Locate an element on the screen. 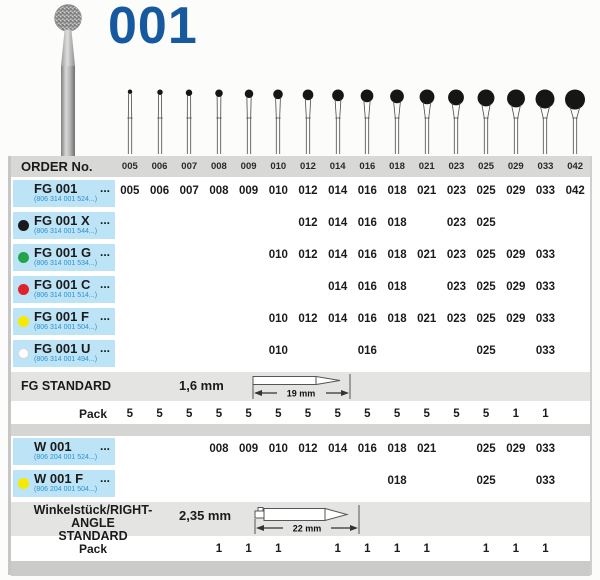  fg-shank-diameter: 1,6 mm is located at coordinates (201, 385).